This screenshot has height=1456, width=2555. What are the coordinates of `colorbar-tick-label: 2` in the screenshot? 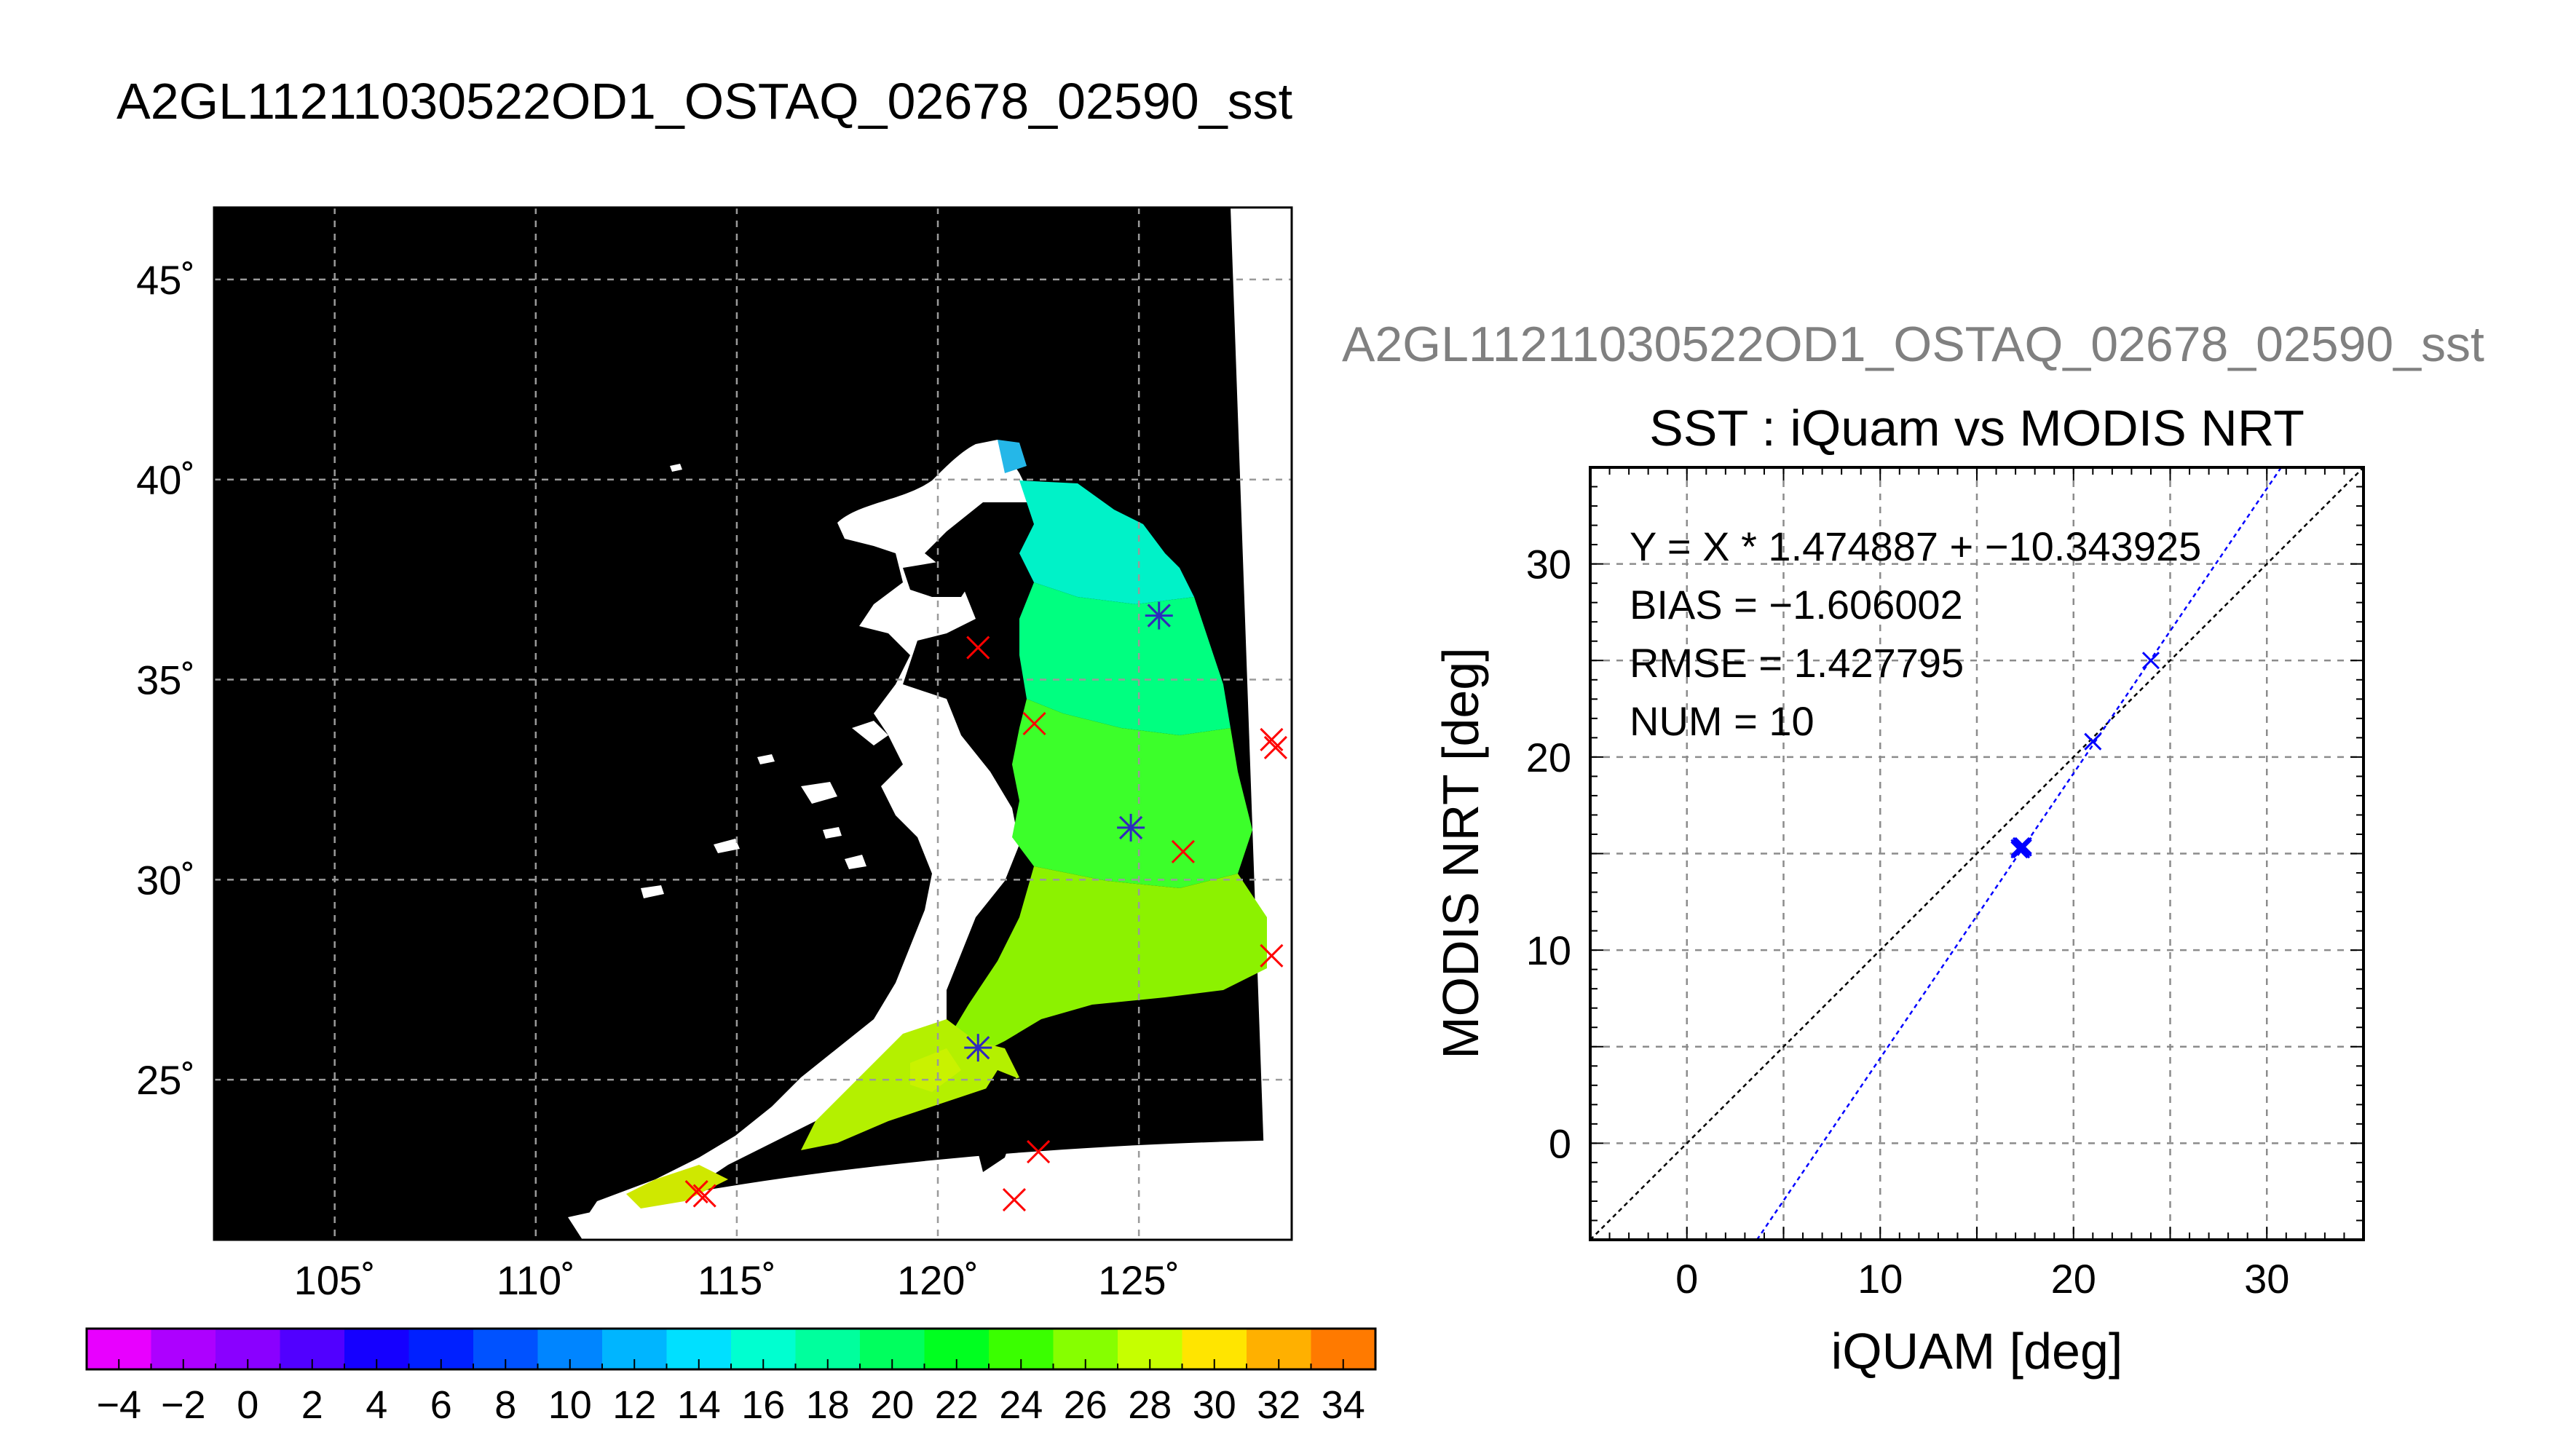 It's located at (312, 1405).